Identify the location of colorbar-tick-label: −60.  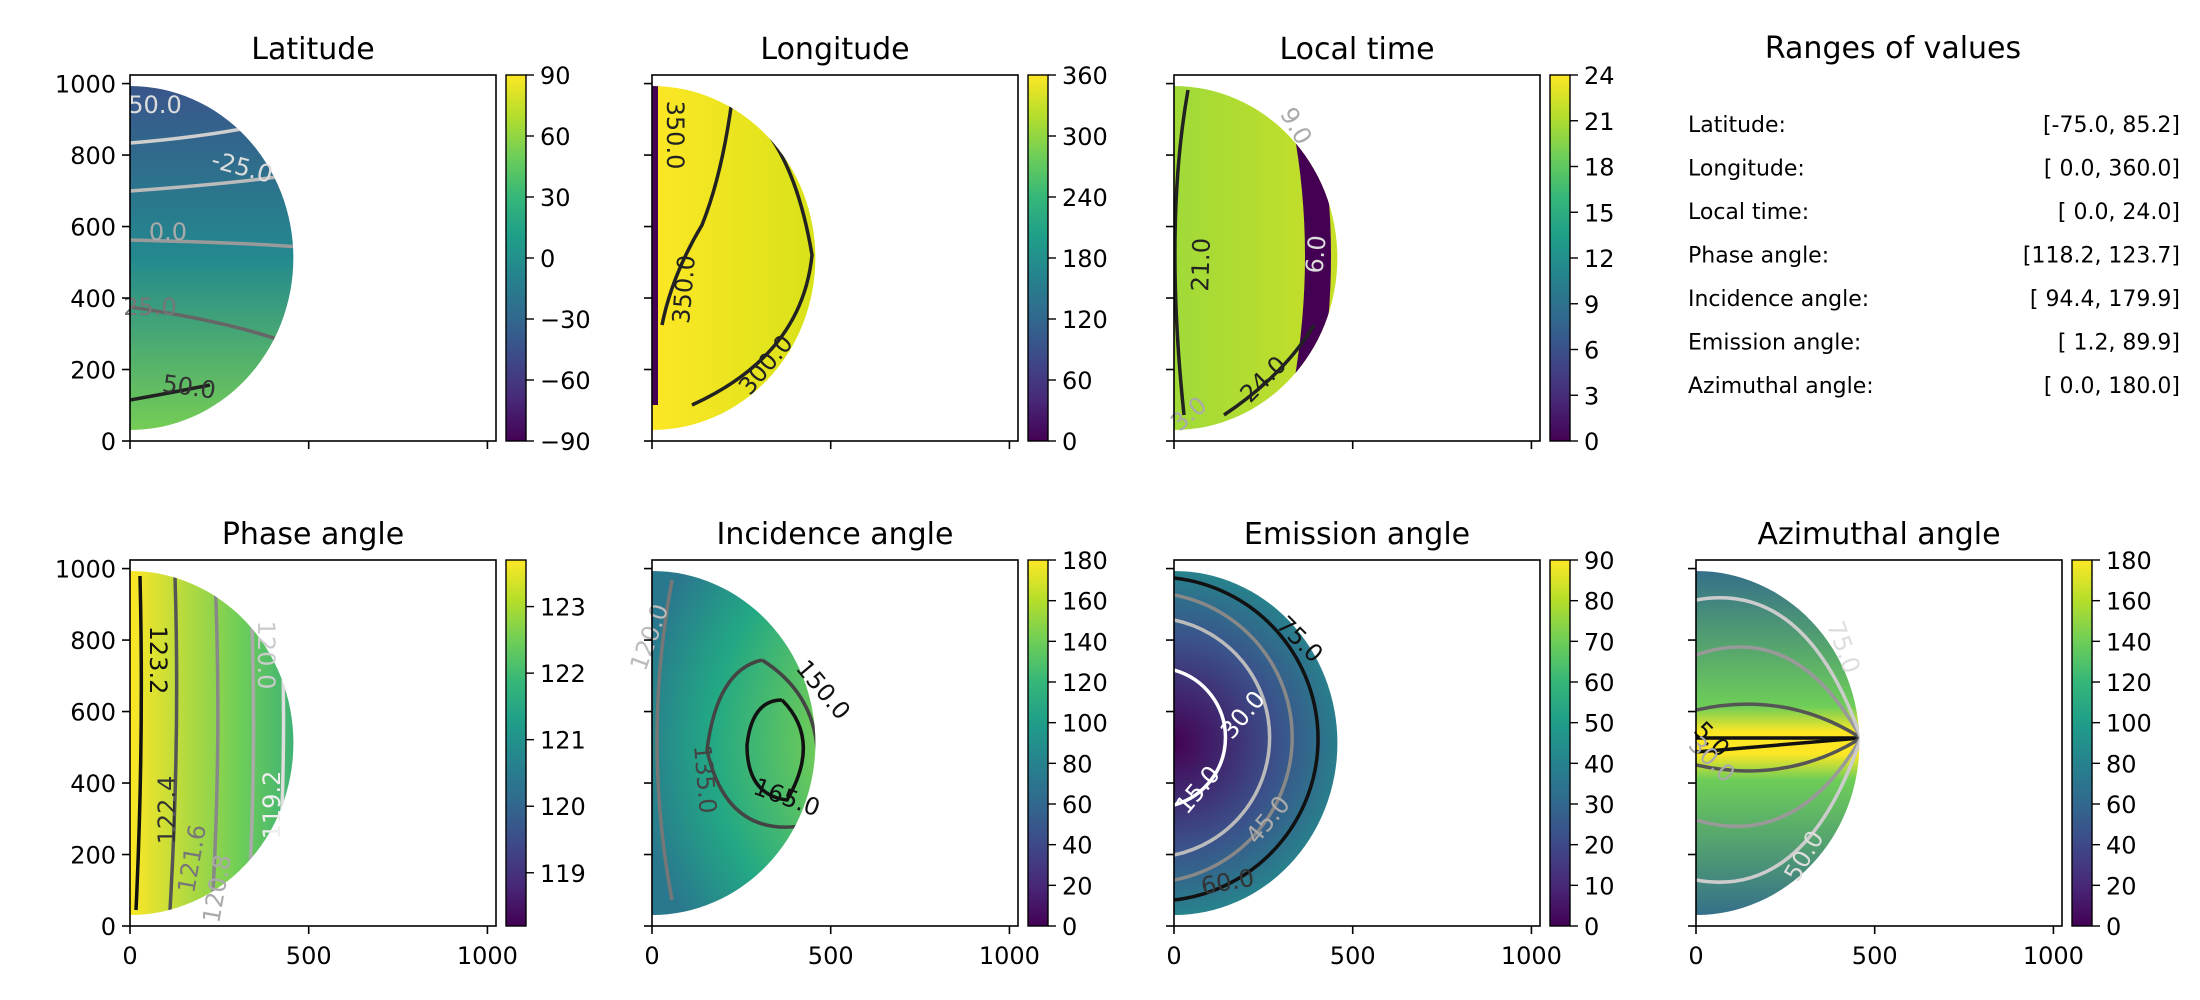
(565, 381).